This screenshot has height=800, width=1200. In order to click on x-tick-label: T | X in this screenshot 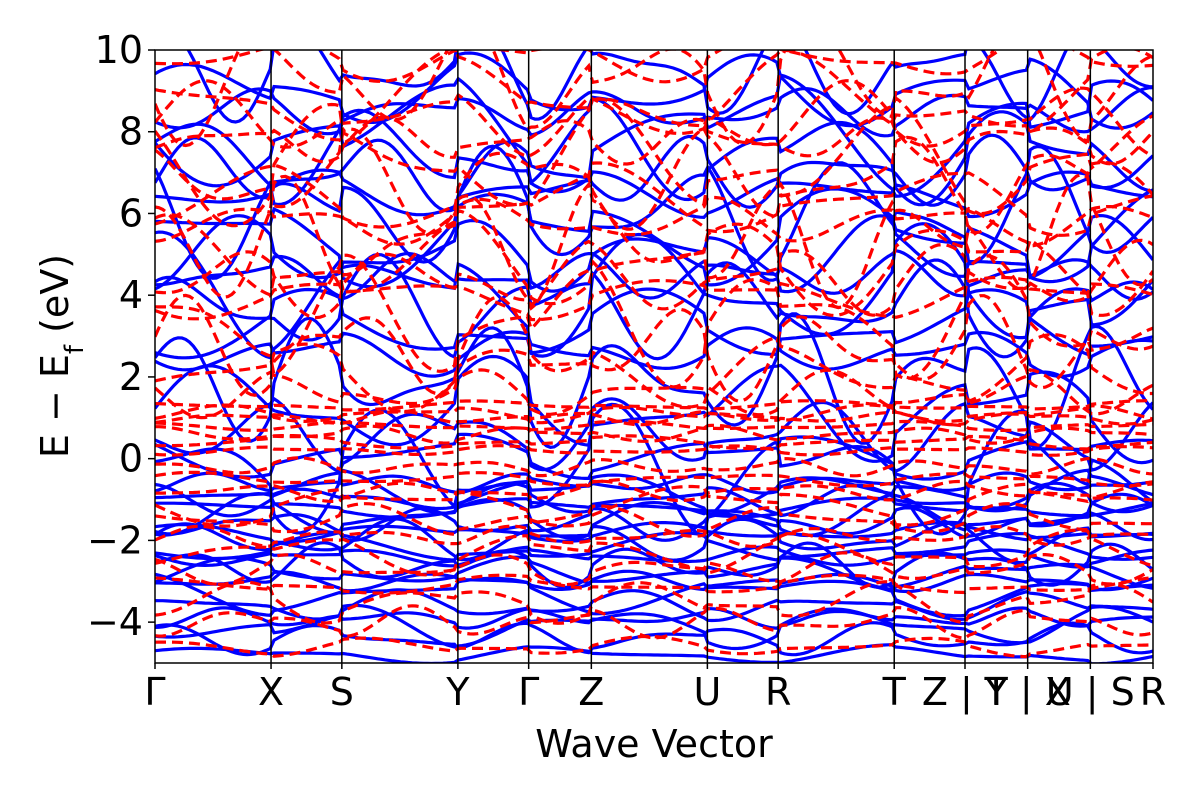, I will do `click(1027, 692)`.